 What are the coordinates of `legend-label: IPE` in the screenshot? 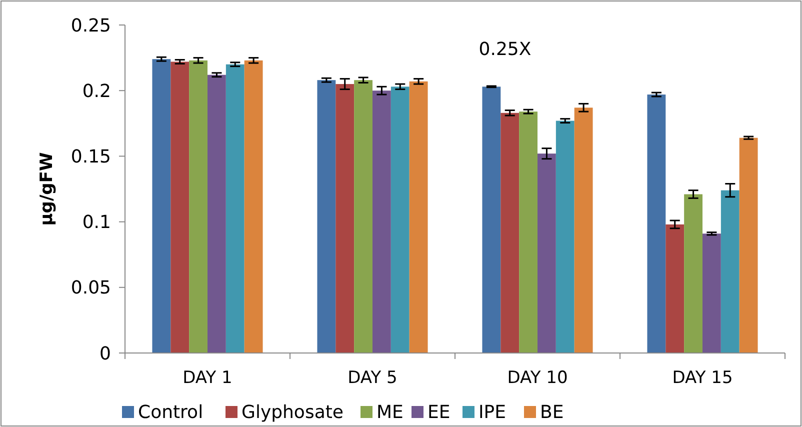 It's located at (492, 412).